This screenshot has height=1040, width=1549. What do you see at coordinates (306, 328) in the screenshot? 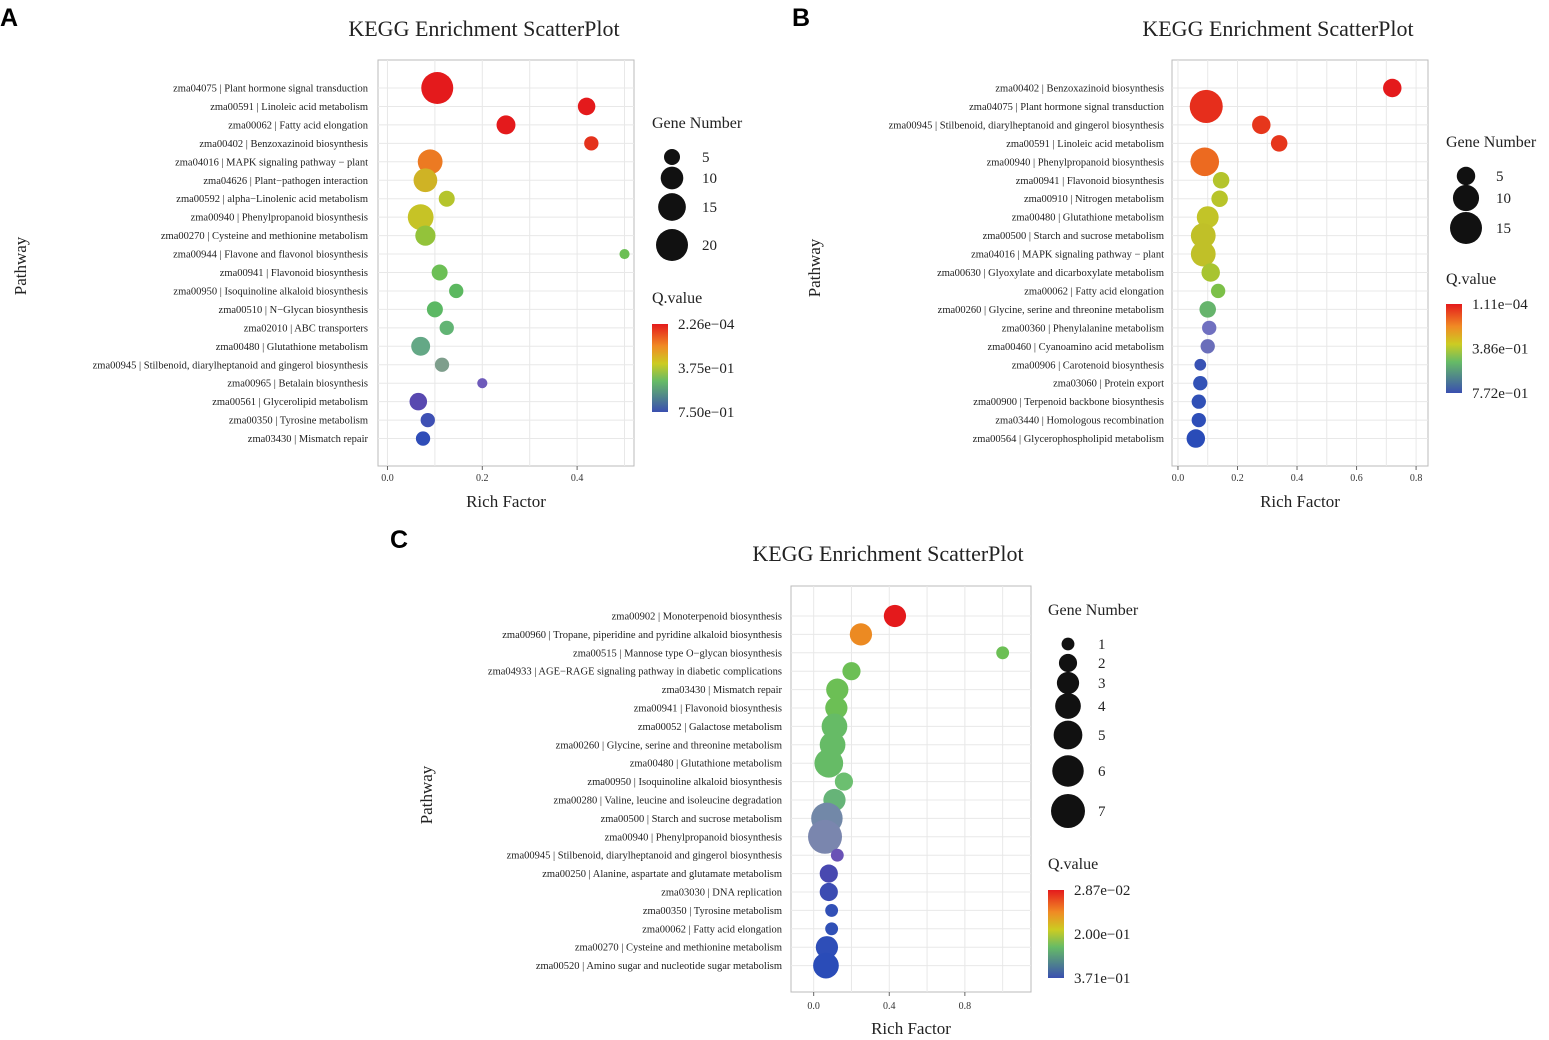
I see `pathway-label: zma02010 | ABC transporters` at bounding box center [306, 328].